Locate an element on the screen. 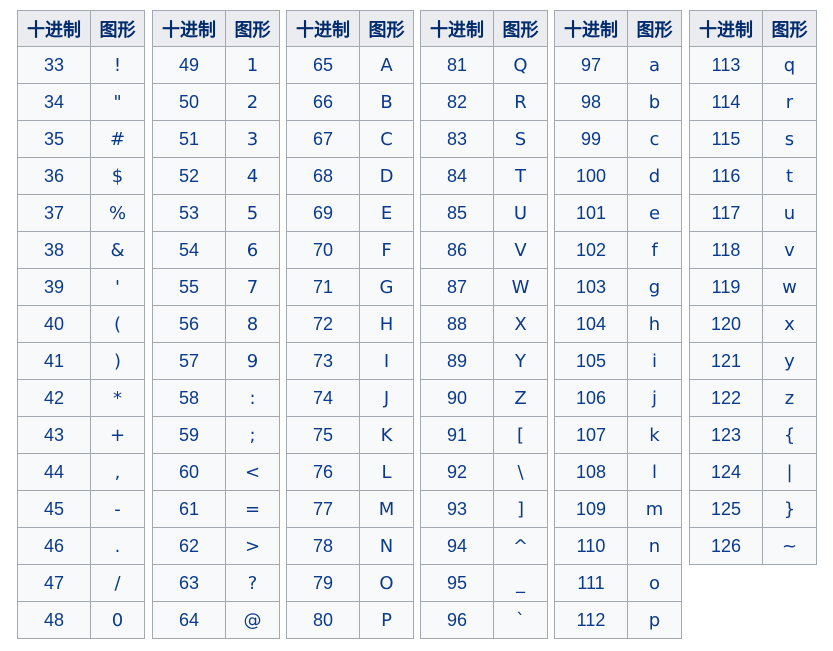 Image resolution: width=833 pixels, height=651 pixels. table-row: 110 n is located at coordinates (618, 546).